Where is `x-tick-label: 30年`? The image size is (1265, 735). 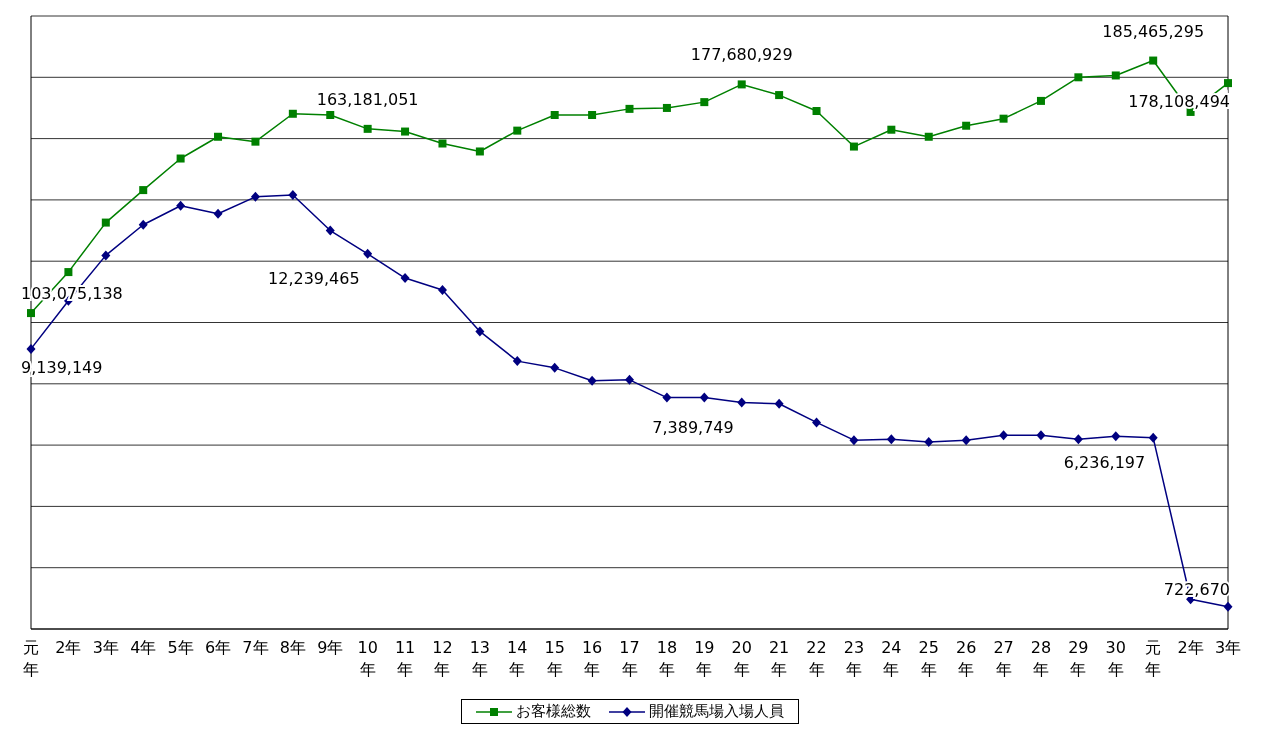 x-tick-label: 30年 is located at coordinates (1115, 658).